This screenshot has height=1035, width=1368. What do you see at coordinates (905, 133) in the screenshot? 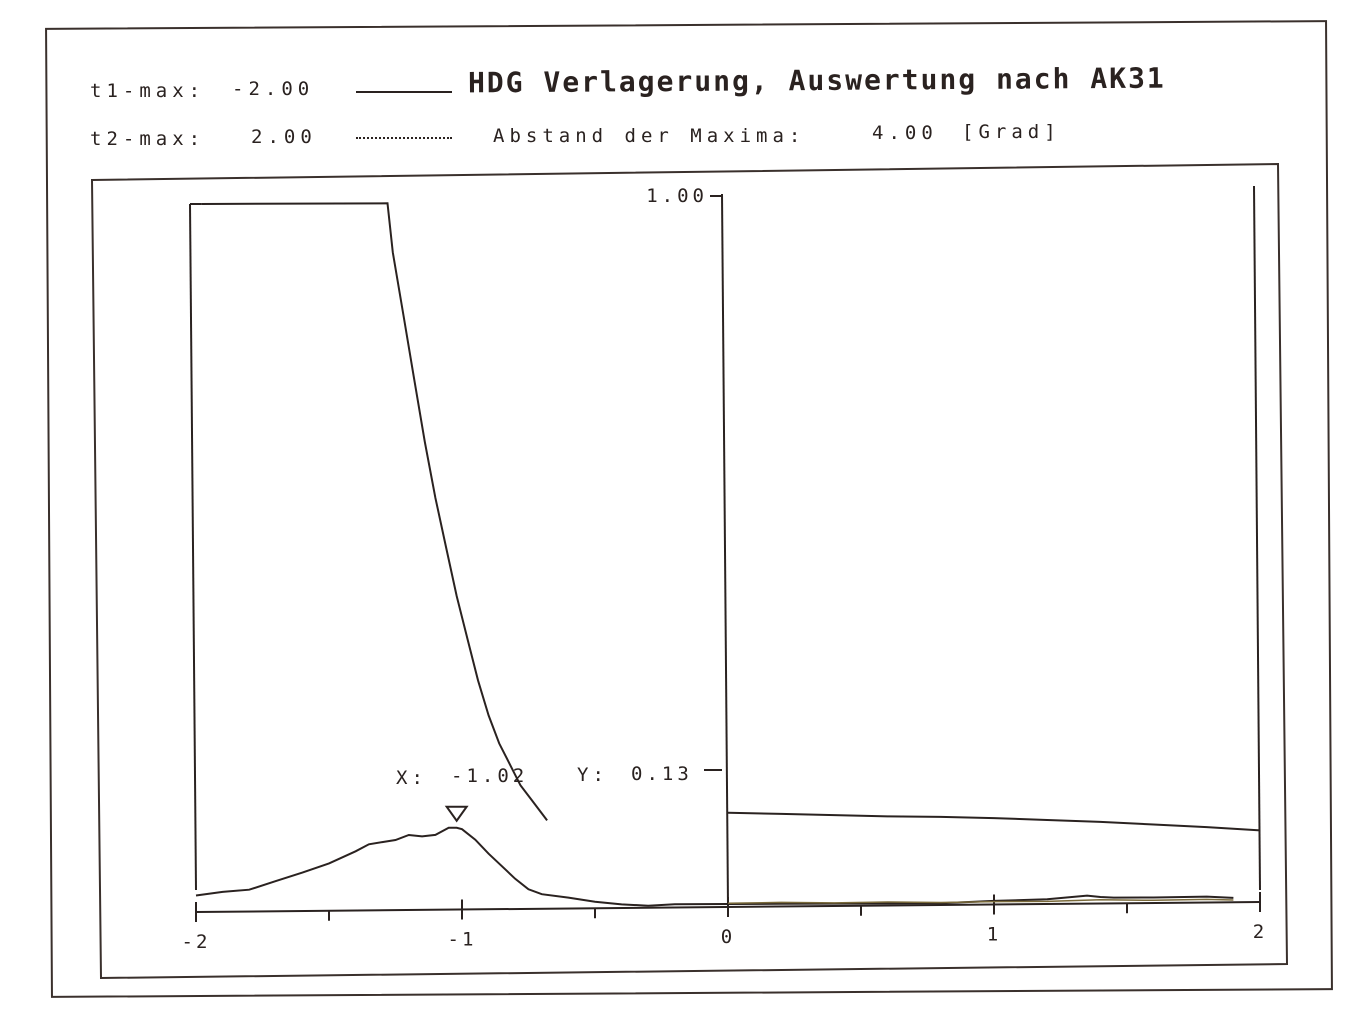
I see `distance-value: 4.00` at bounding box center [905, 133].